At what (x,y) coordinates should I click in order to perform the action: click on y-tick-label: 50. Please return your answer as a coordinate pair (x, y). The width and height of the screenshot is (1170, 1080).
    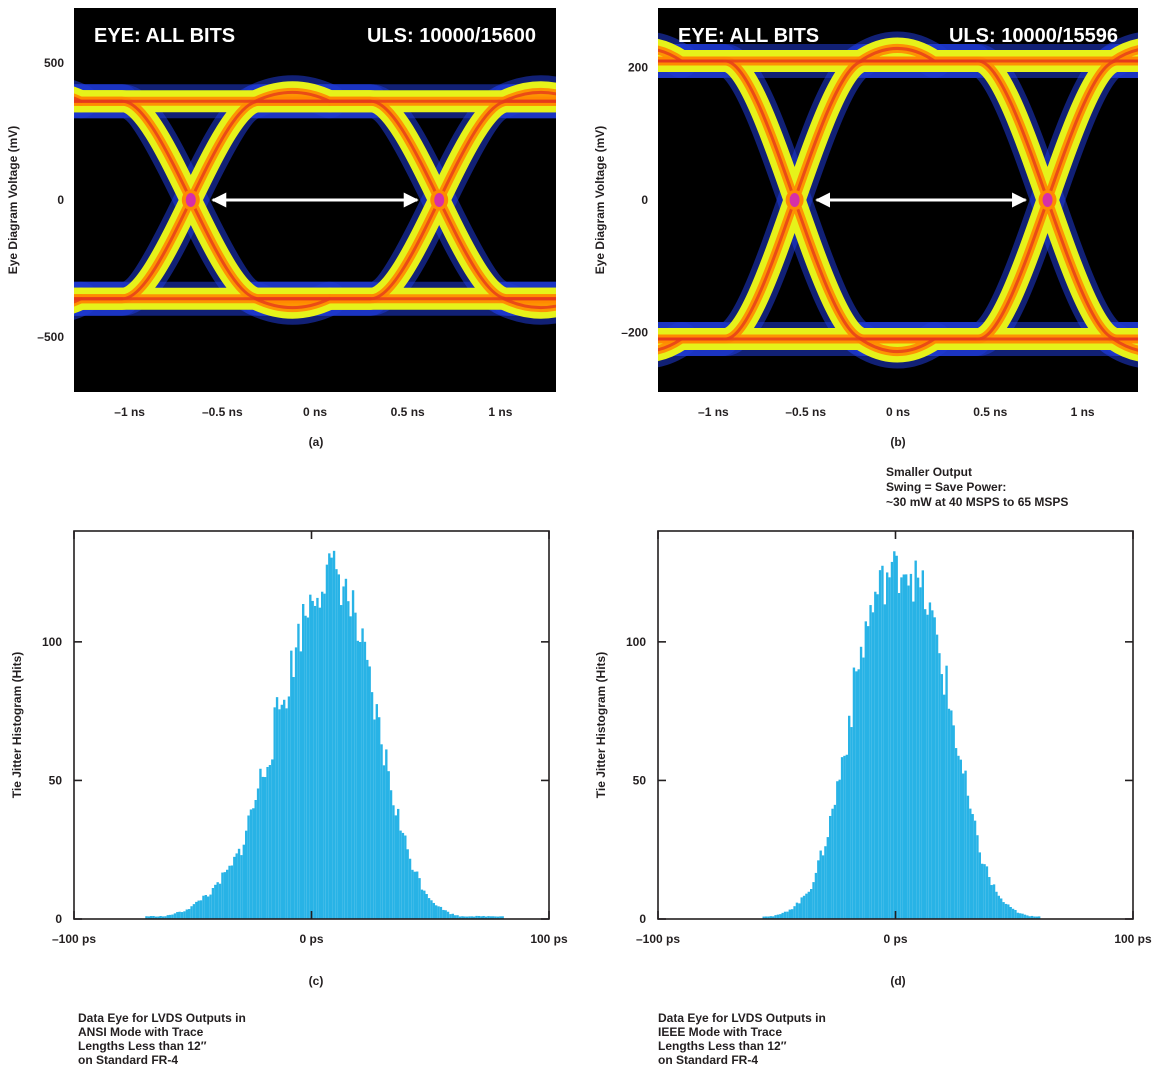
    Looking at the image, I should click on (640, 780).